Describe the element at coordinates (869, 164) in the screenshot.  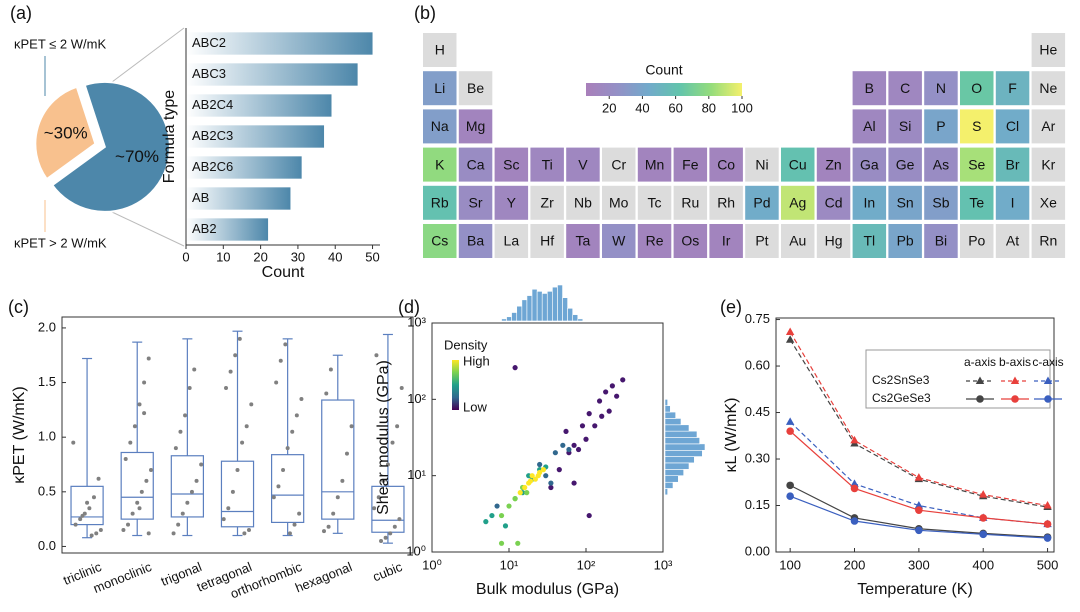
I see `element-symbol: Ga` at that location.